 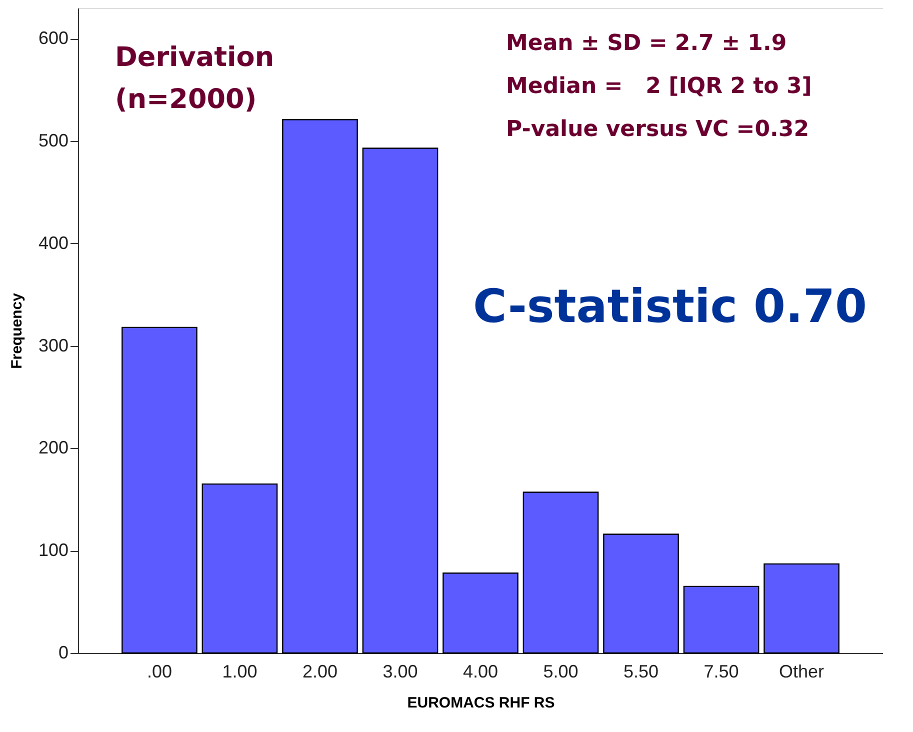 What do you see at coordinates (646, 43) in the screenshot?
I see `annotation: Mean ± SD = 2.7 ± 1.9` at bounding box center [646, 43].